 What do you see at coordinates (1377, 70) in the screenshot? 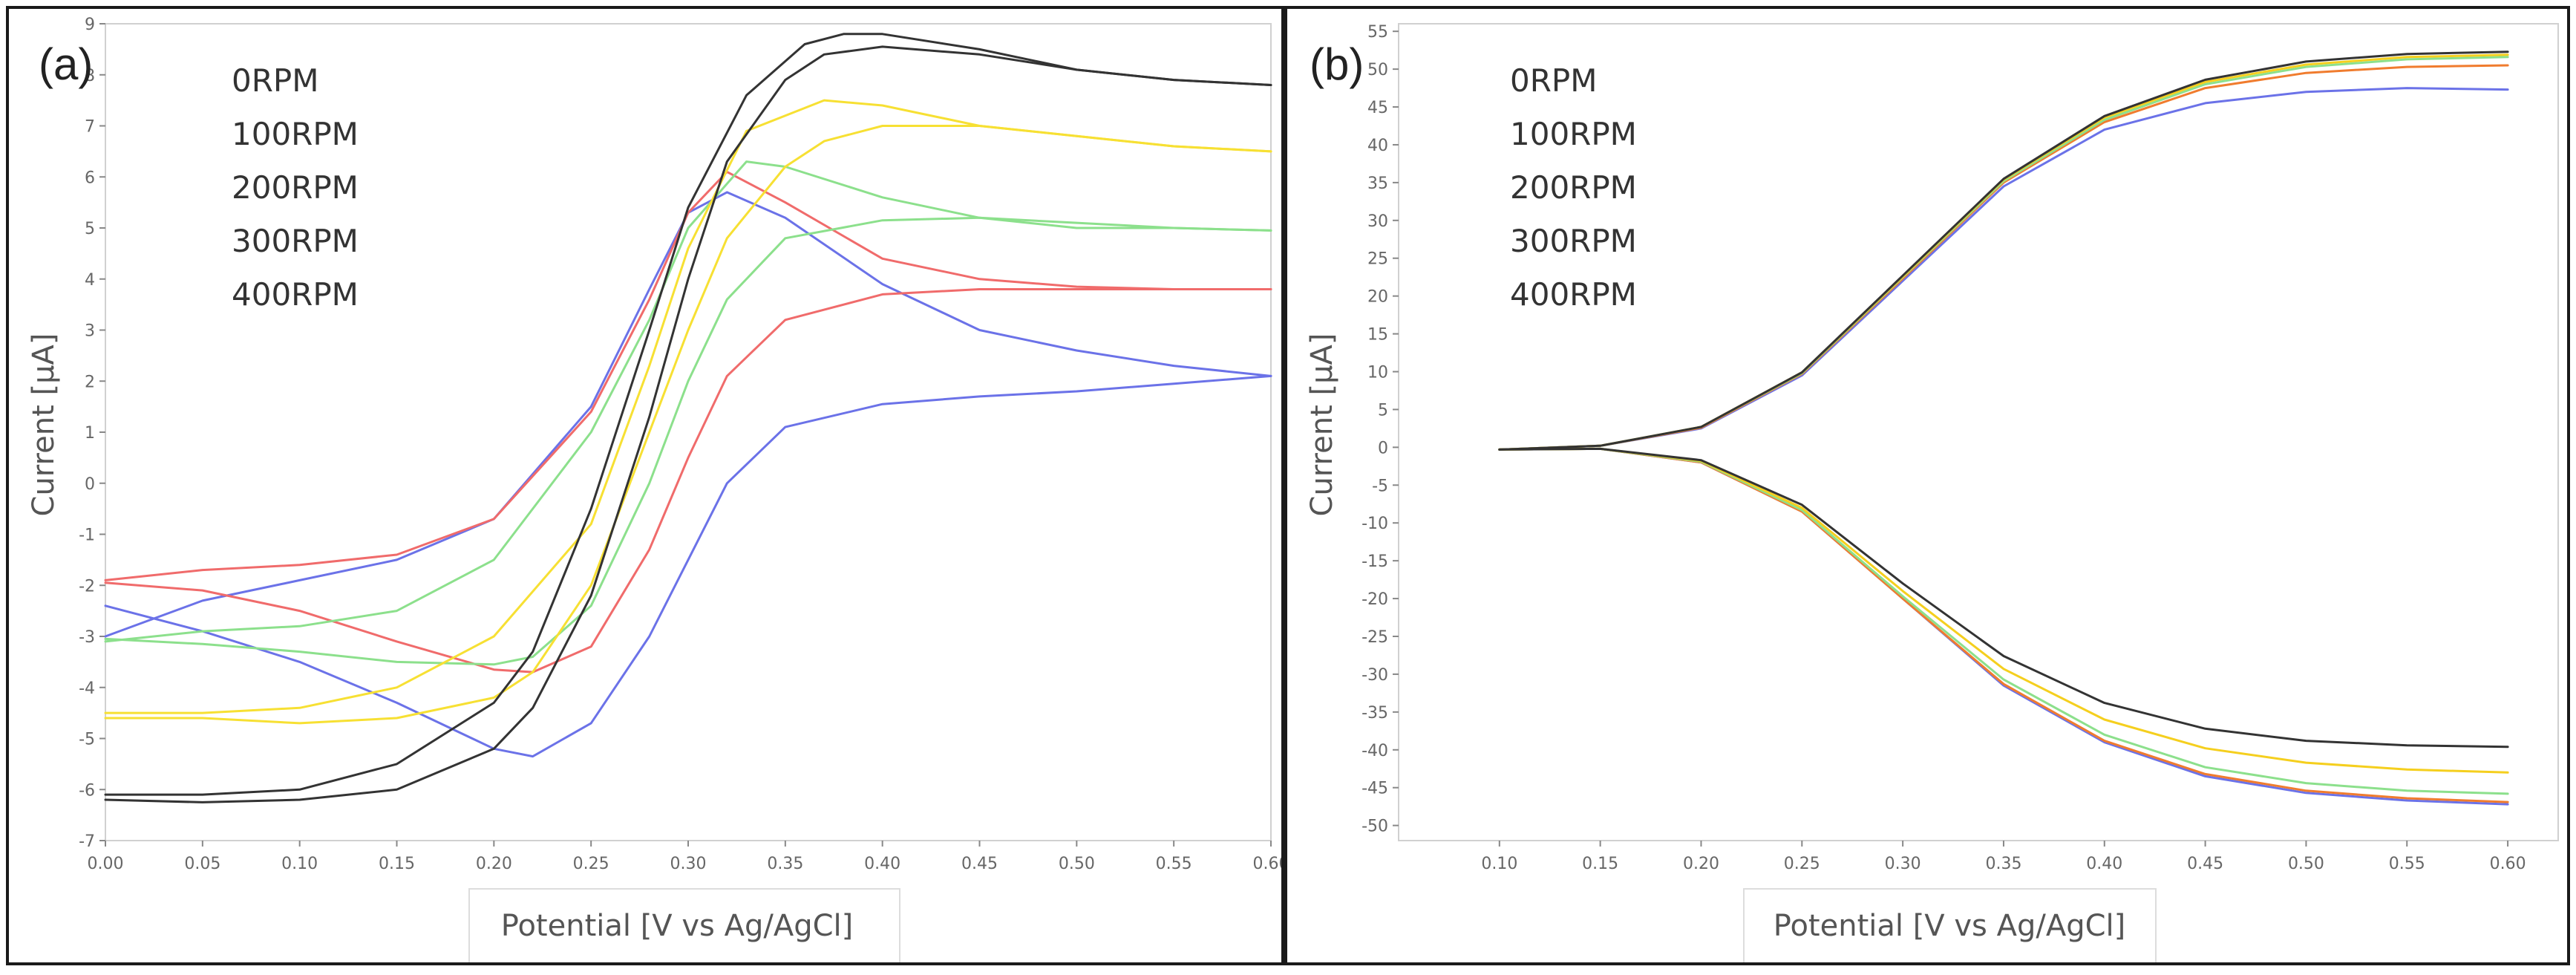
I see `y-tick-label: 50` at bounding box center [1377, 70].